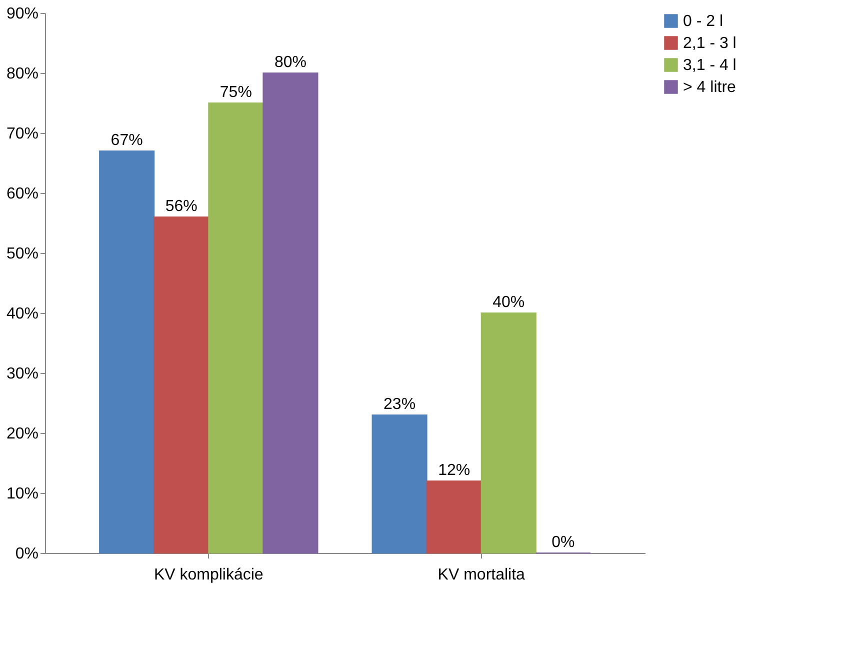 This screenshot has width=846, height=660. What do you see at coordinates (22, 254) in the screenshot?
I see `y-tick-label: 50%` at bounding box center [22, 254].